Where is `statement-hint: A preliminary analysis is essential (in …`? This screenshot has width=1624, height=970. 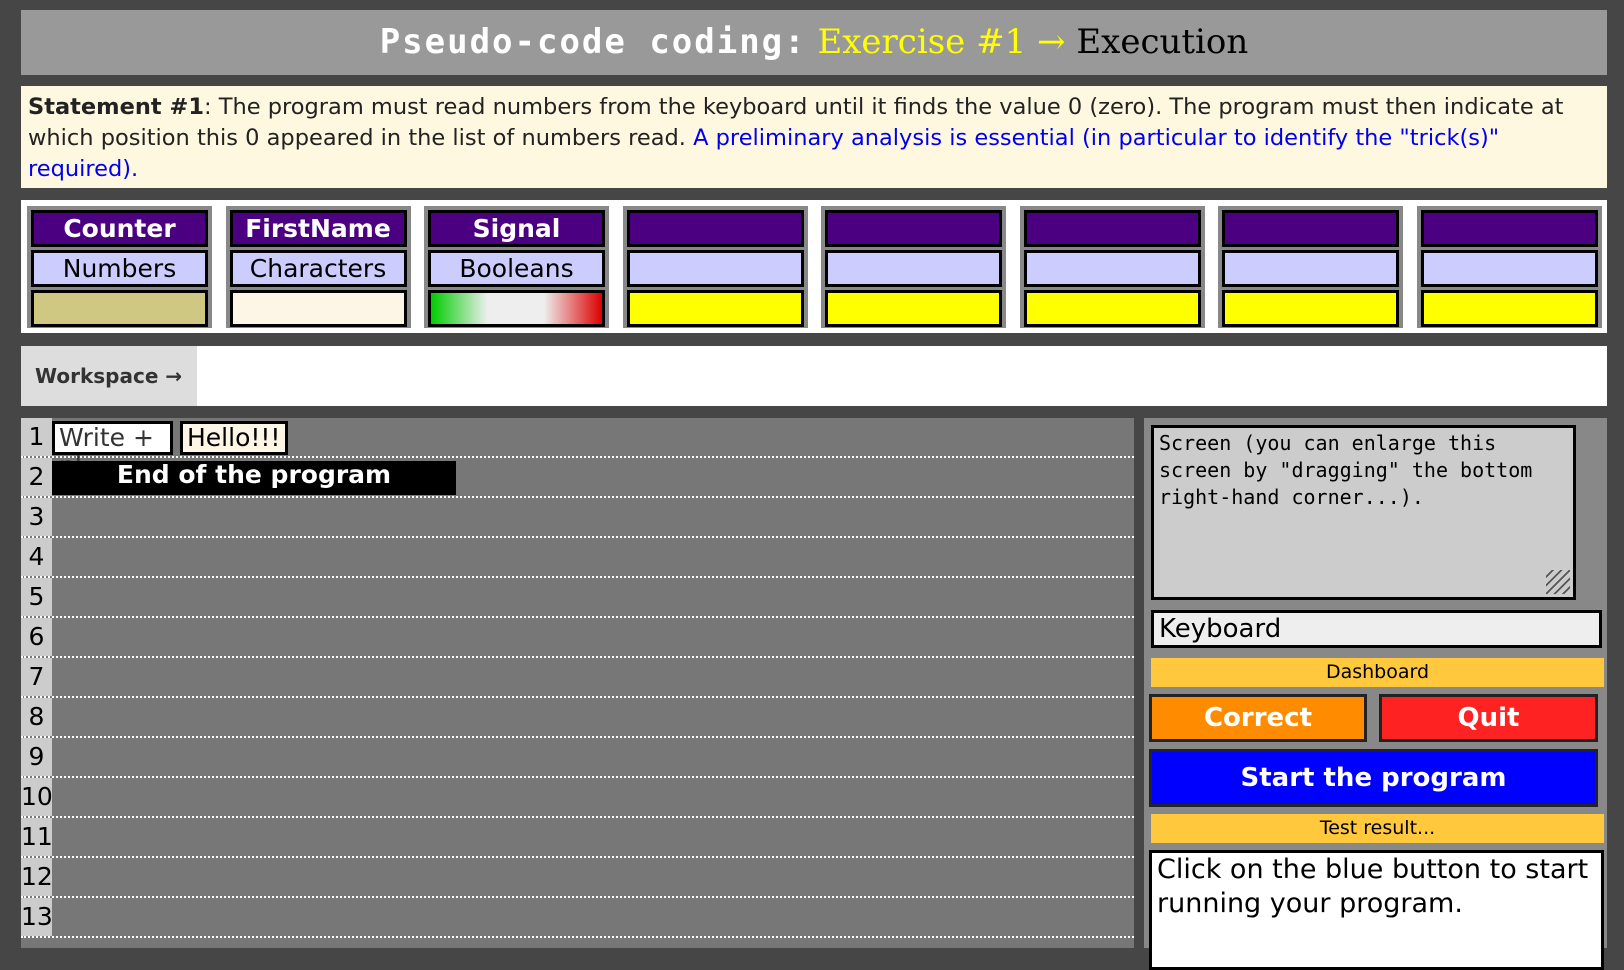
statement-hint: A preliminary analysis is essential (in … is located at coordinates (764, 153).